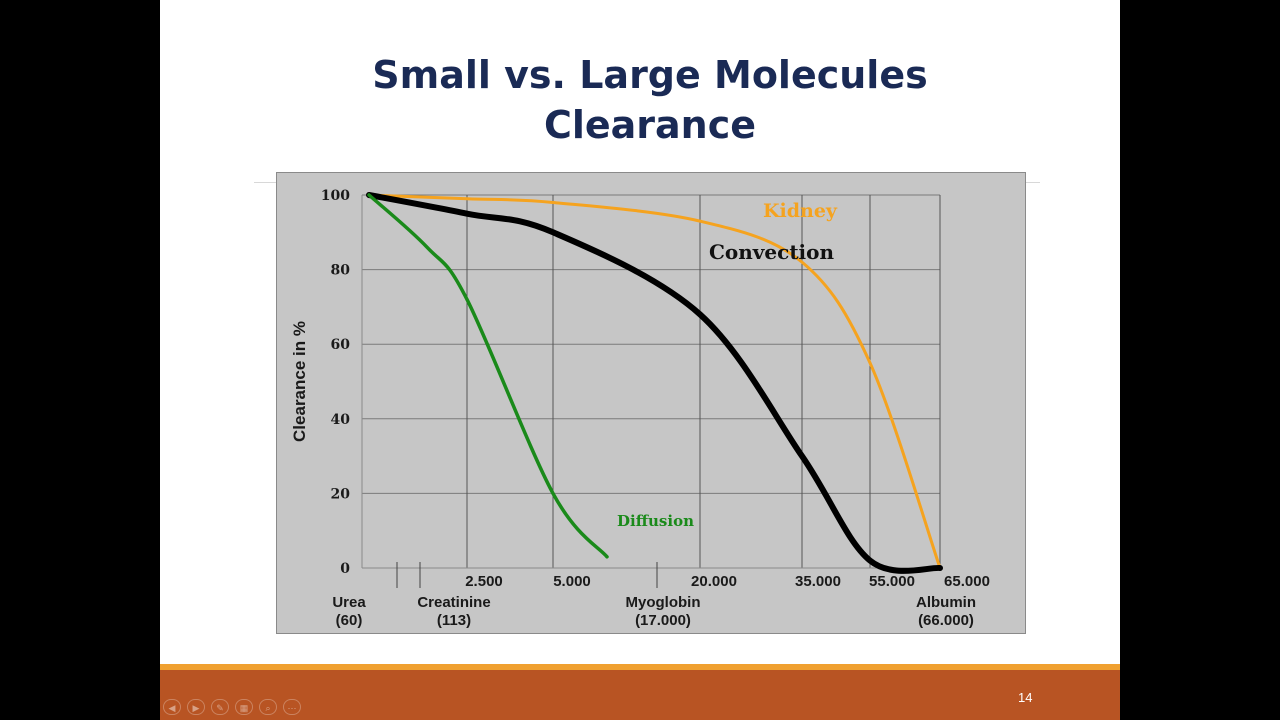  I want to click on slides-grid-button: ▦, so click(244, 707).